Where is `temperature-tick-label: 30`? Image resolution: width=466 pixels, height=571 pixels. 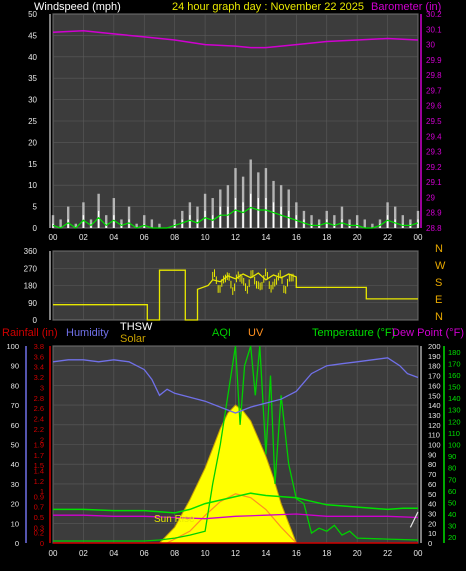
temperature-tick-label: 30 is located at coordinates (452, 526).